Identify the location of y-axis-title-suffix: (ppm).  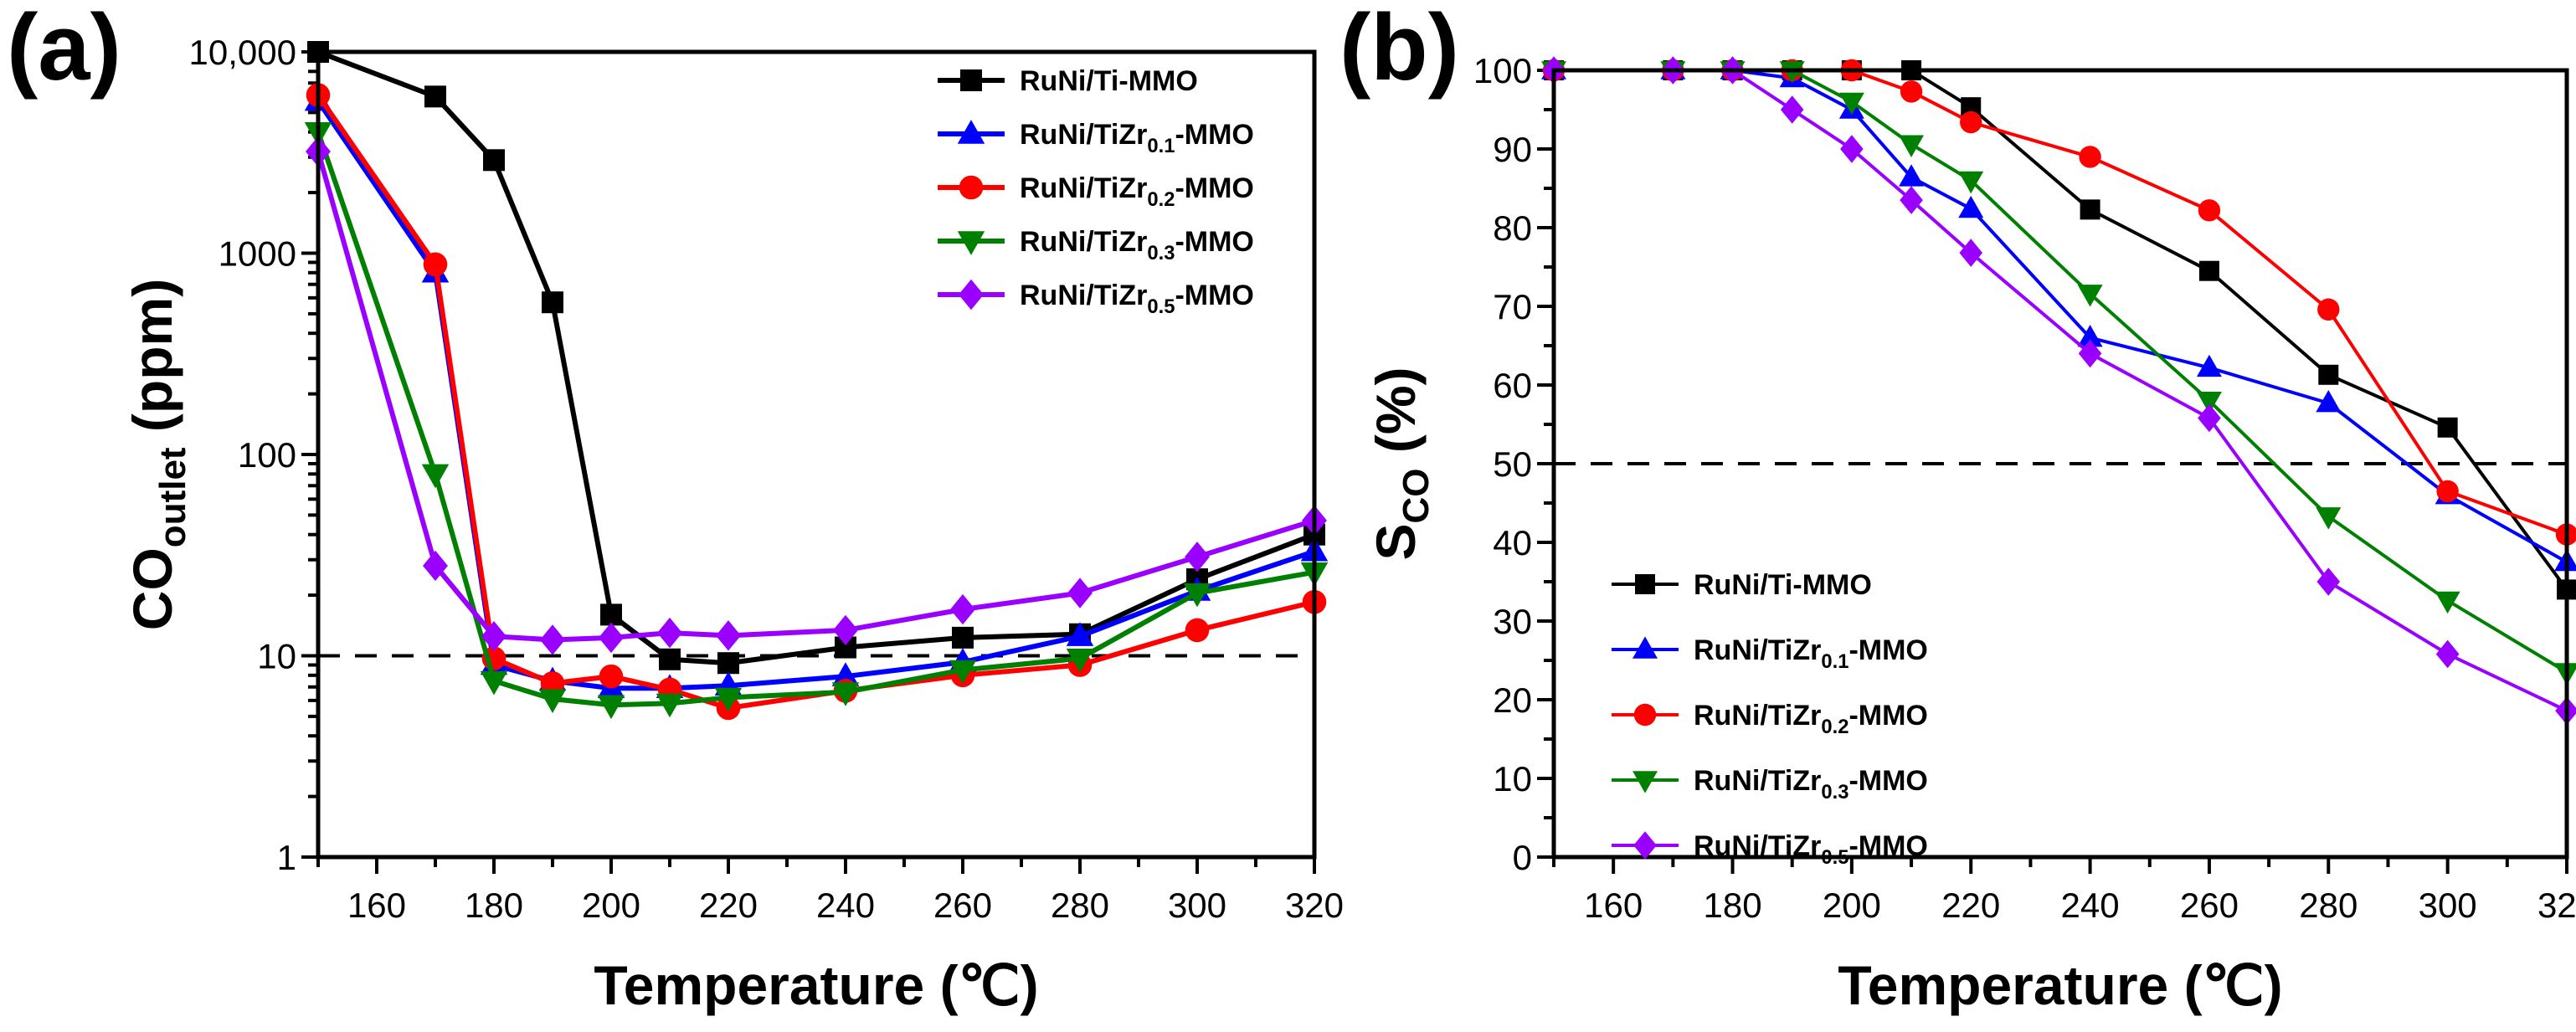
(152, 363).